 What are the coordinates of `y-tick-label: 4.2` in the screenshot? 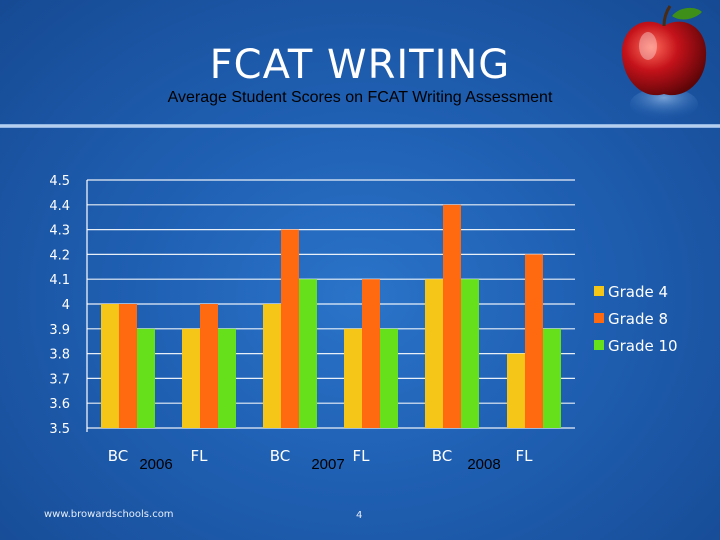 It's located at (59, 255).